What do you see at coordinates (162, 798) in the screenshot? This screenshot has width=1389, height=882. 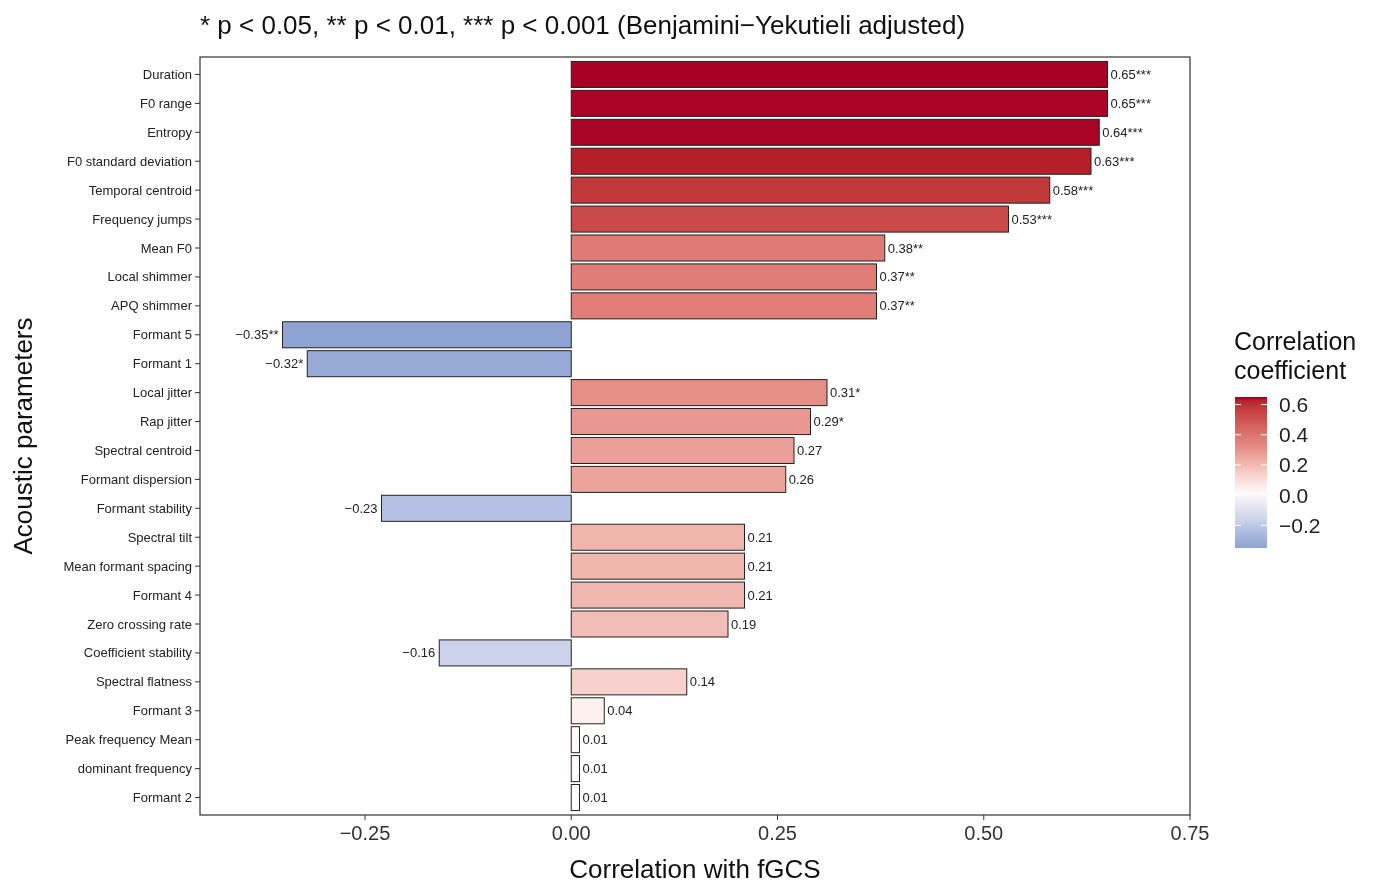 I see `y-tick-label: Formant 2` at bounding box center [162, 798].